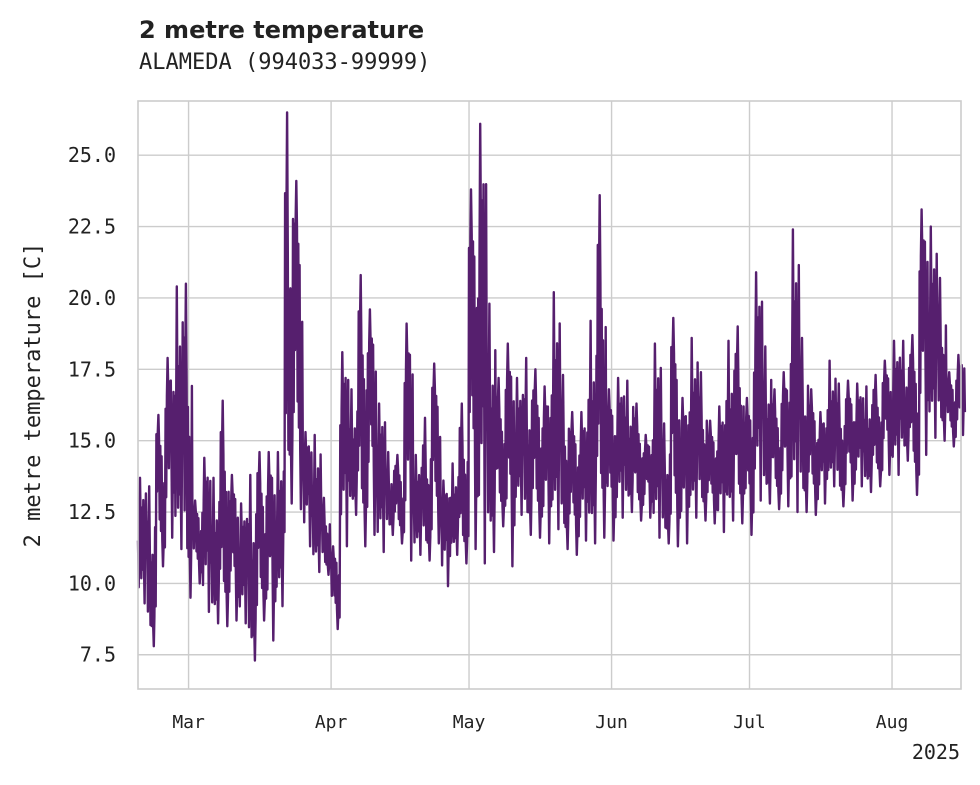  What do you see at coordinates (749, 722) in the screenshot?
I see `x-tick-label: Jul` at bounding box center [749, 722].